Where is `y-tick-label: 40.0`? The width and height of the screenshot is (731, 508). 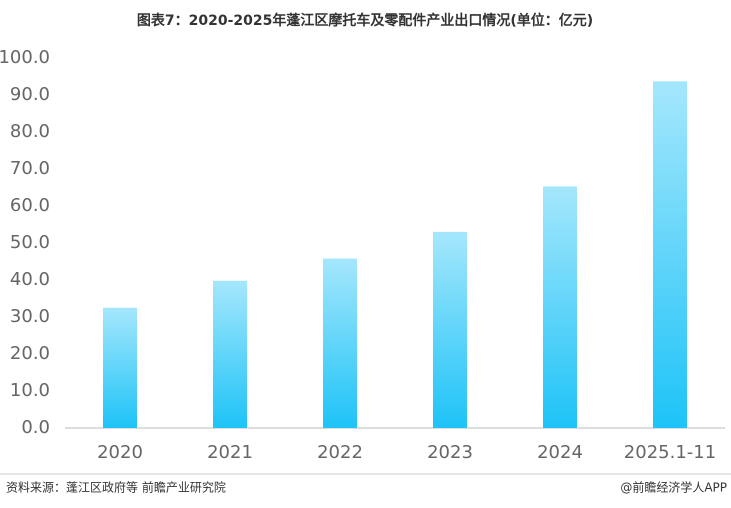 y-tick-label: 40.0 is located at coordinates (30, 279).